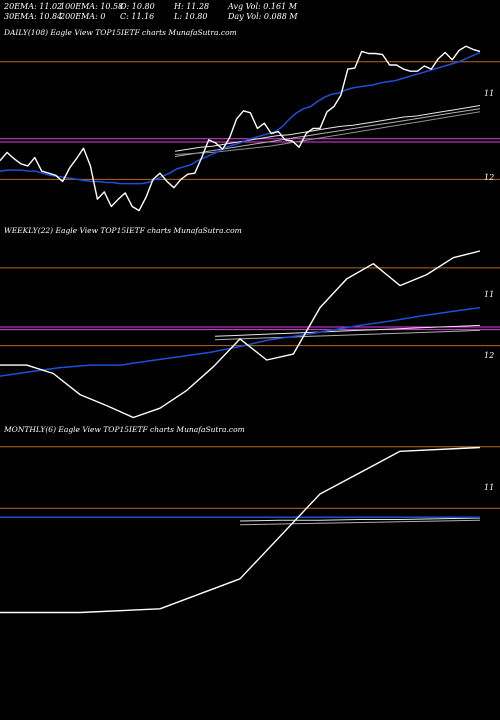 Image resolution: width=500 pixels, height=720 pixels. I want to click on y-tick-label-1-0: 11, so click(489, 294).